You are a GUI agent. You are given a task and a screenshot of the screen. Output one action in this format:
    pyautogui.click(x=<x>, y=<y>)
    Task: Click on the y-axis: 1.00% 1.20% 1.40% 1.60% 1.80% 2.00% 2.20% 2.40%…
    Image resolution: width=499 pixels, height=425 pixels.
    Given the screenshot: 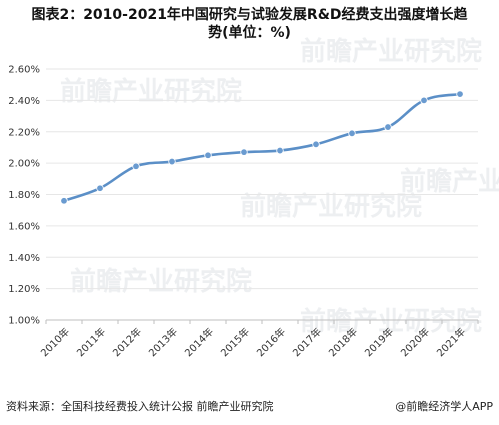 What is the action you would take?
    pyautogui.click(x=24, y=196)
    